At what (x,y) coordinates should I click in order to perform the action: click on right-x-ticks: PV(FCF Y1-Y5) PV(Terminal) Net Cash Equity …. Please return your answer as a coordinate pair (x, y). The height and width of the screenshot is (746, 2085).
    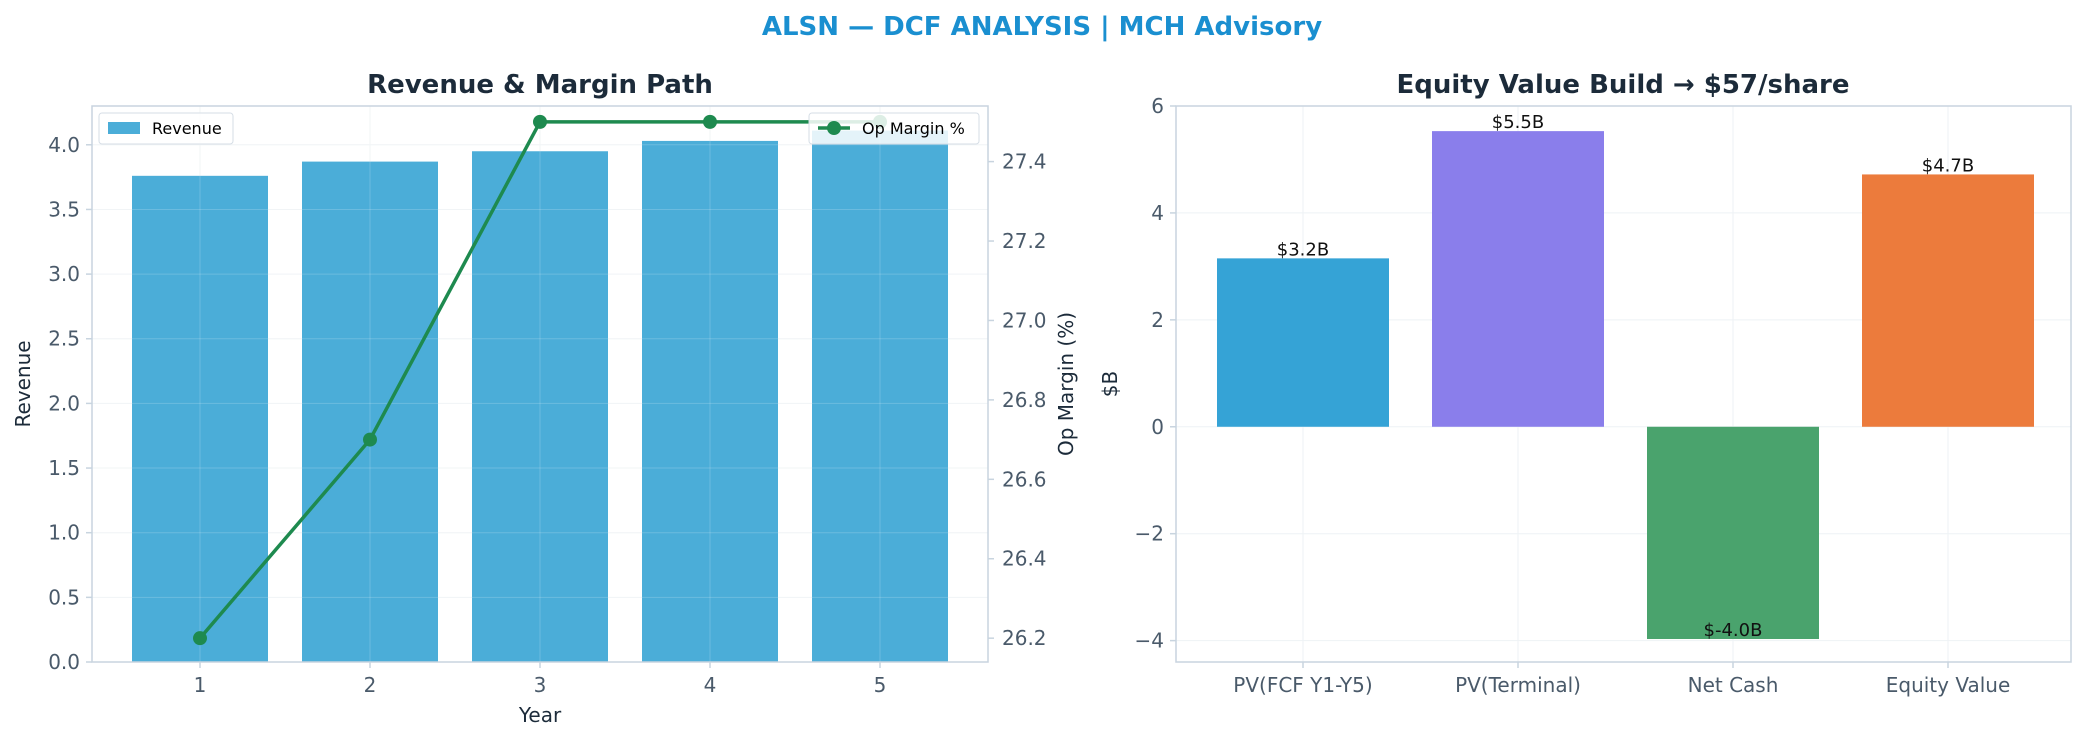
    Looking at the image, I should click on (1621, 679).